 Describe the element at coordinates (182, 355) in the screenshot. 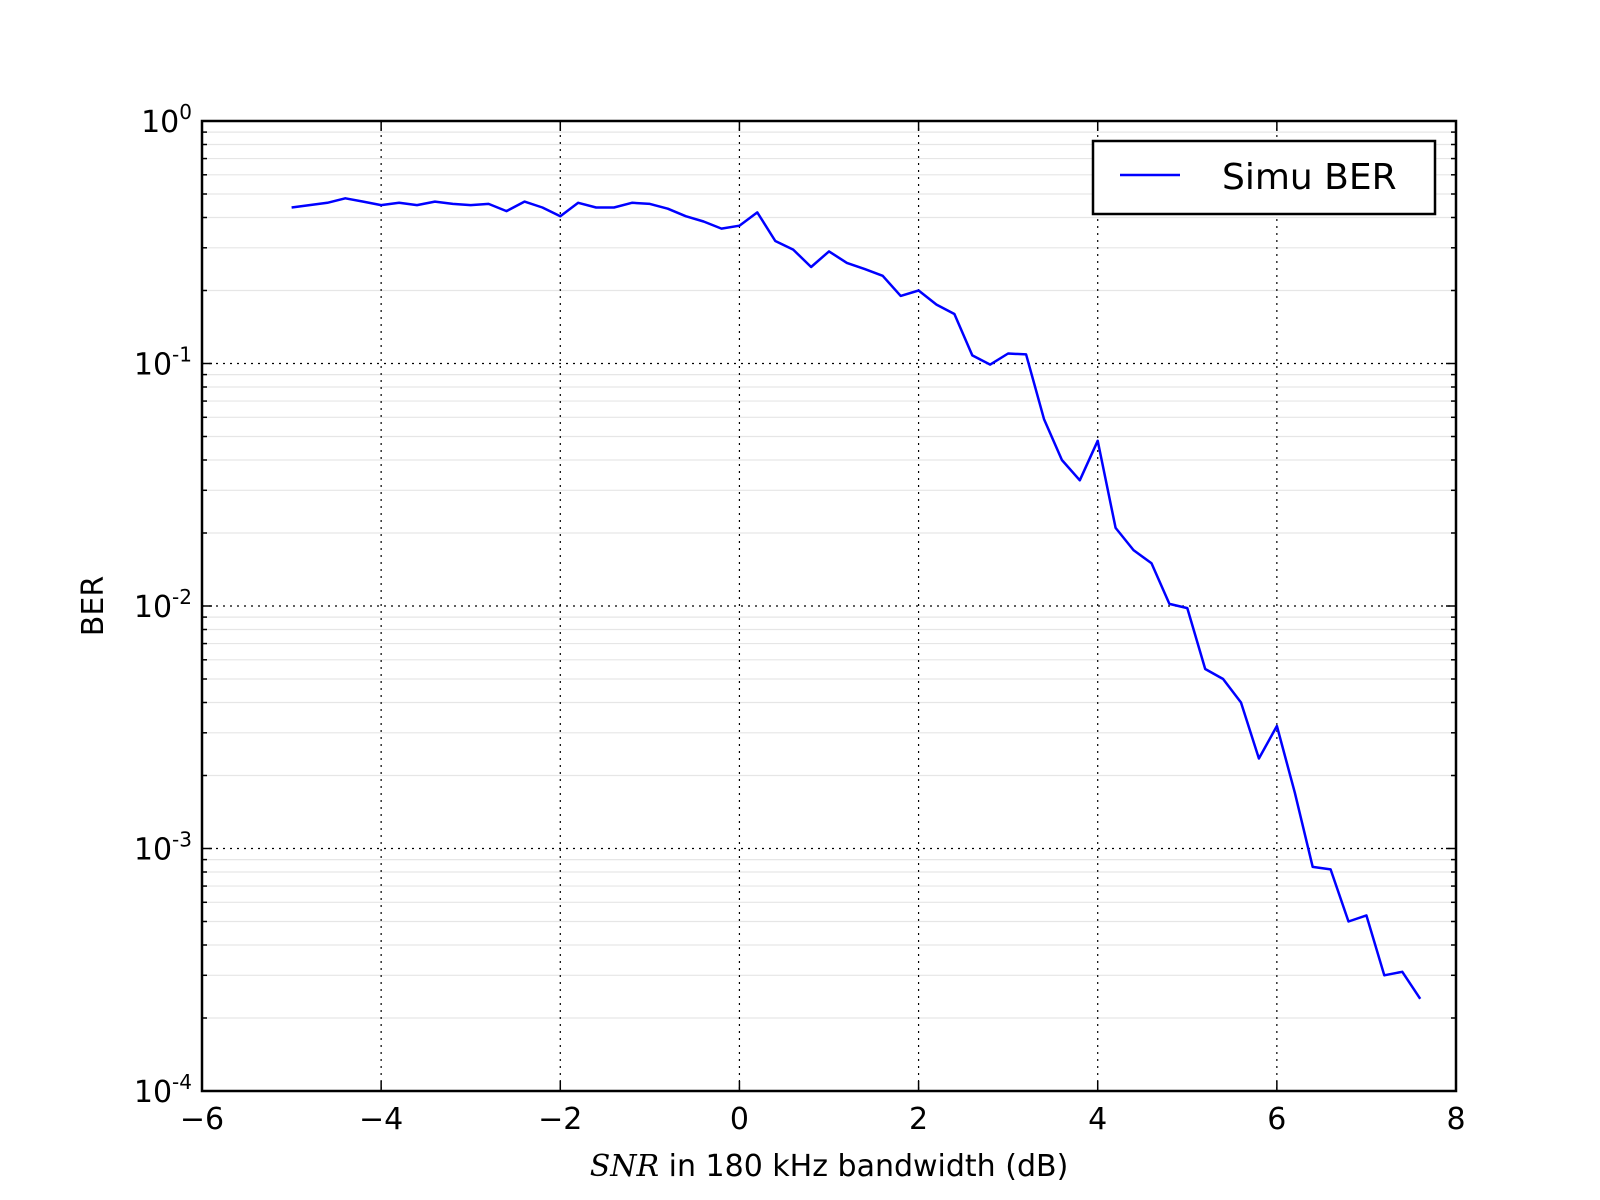

I see `y-tick-label-exponent: -1` at that location.